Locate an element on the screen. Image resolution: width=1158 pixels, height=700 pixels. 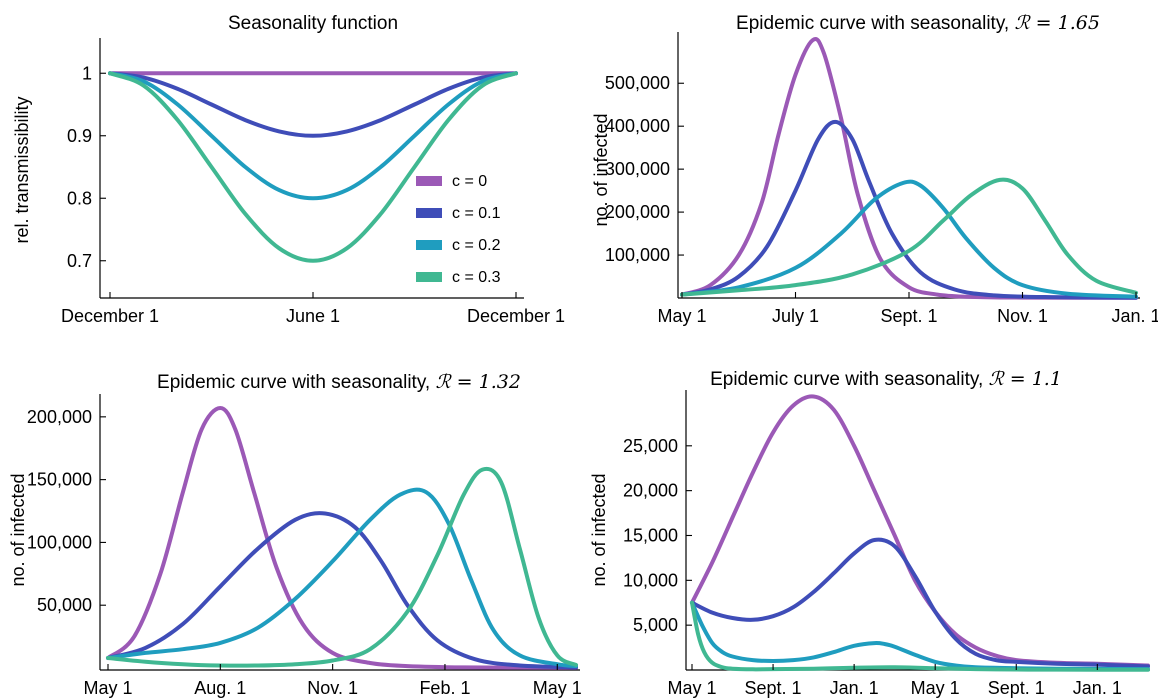
x-tick-label: Aug. 1 is located at coordinates (220, 688).